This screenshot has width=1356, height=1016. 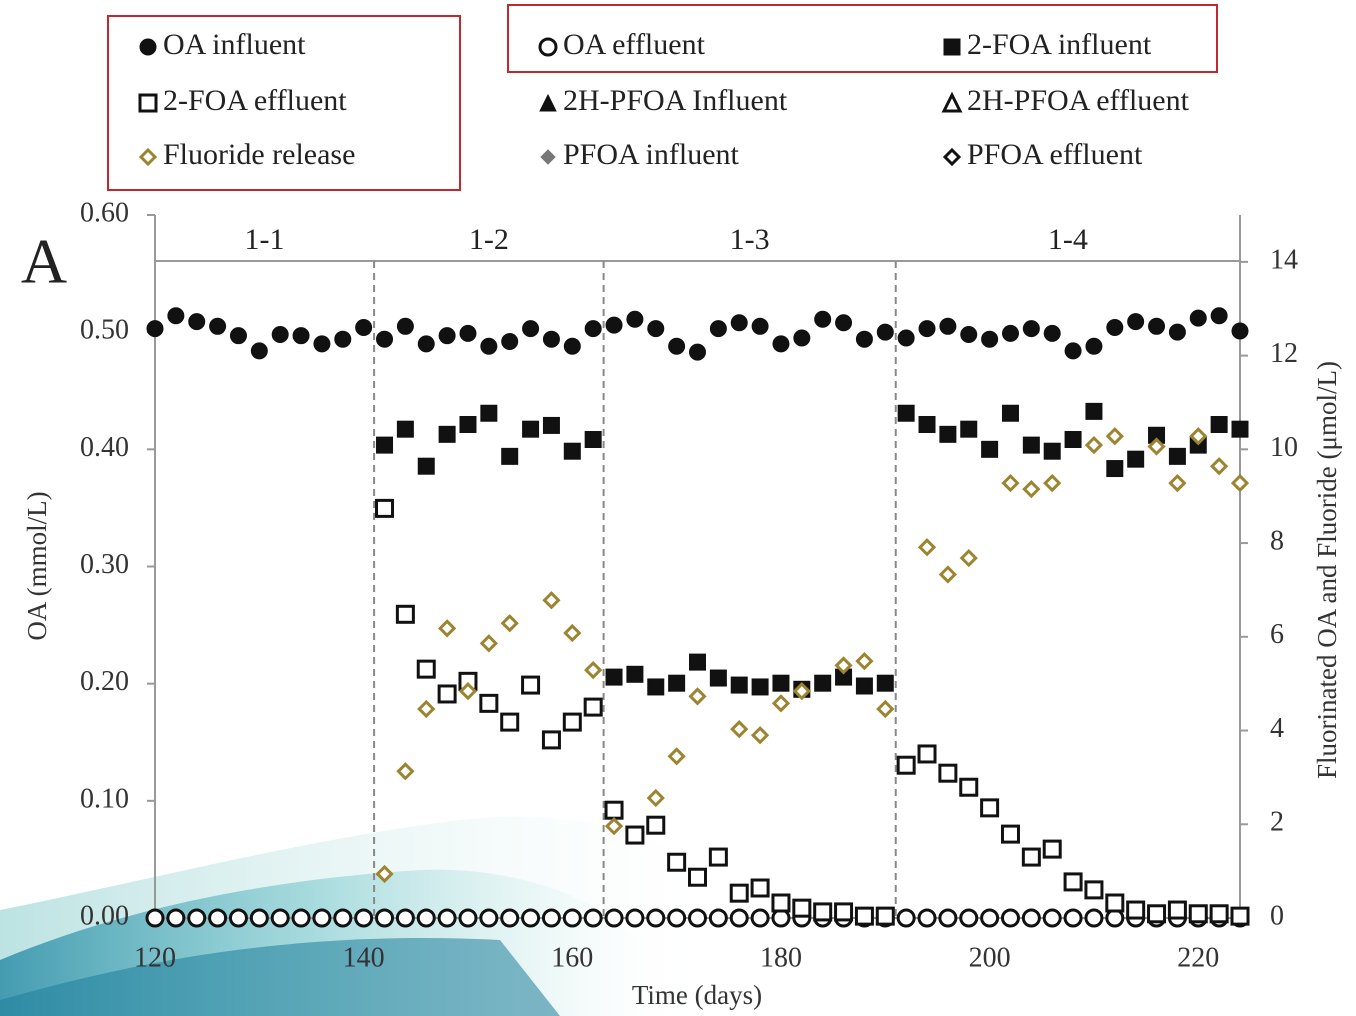 What do you see at coordinates (255, 100) in the screenshot?
I see `legend-label: 2-FOA effluent` at bounding box center [255, 100].